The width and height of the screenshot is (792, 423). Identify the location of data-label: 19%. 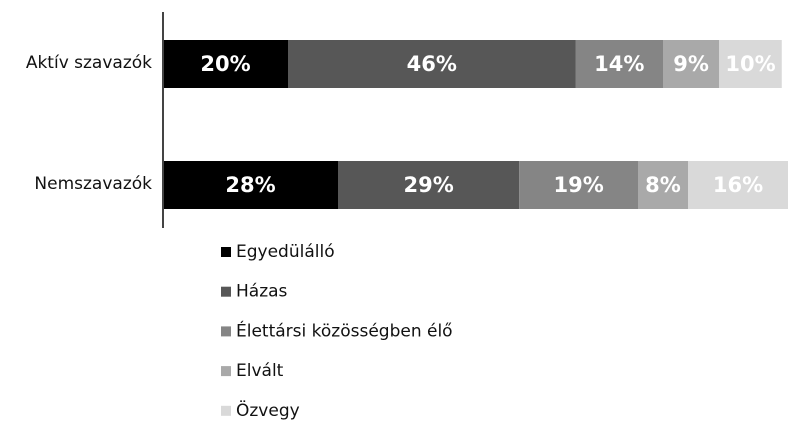
(578, 185).